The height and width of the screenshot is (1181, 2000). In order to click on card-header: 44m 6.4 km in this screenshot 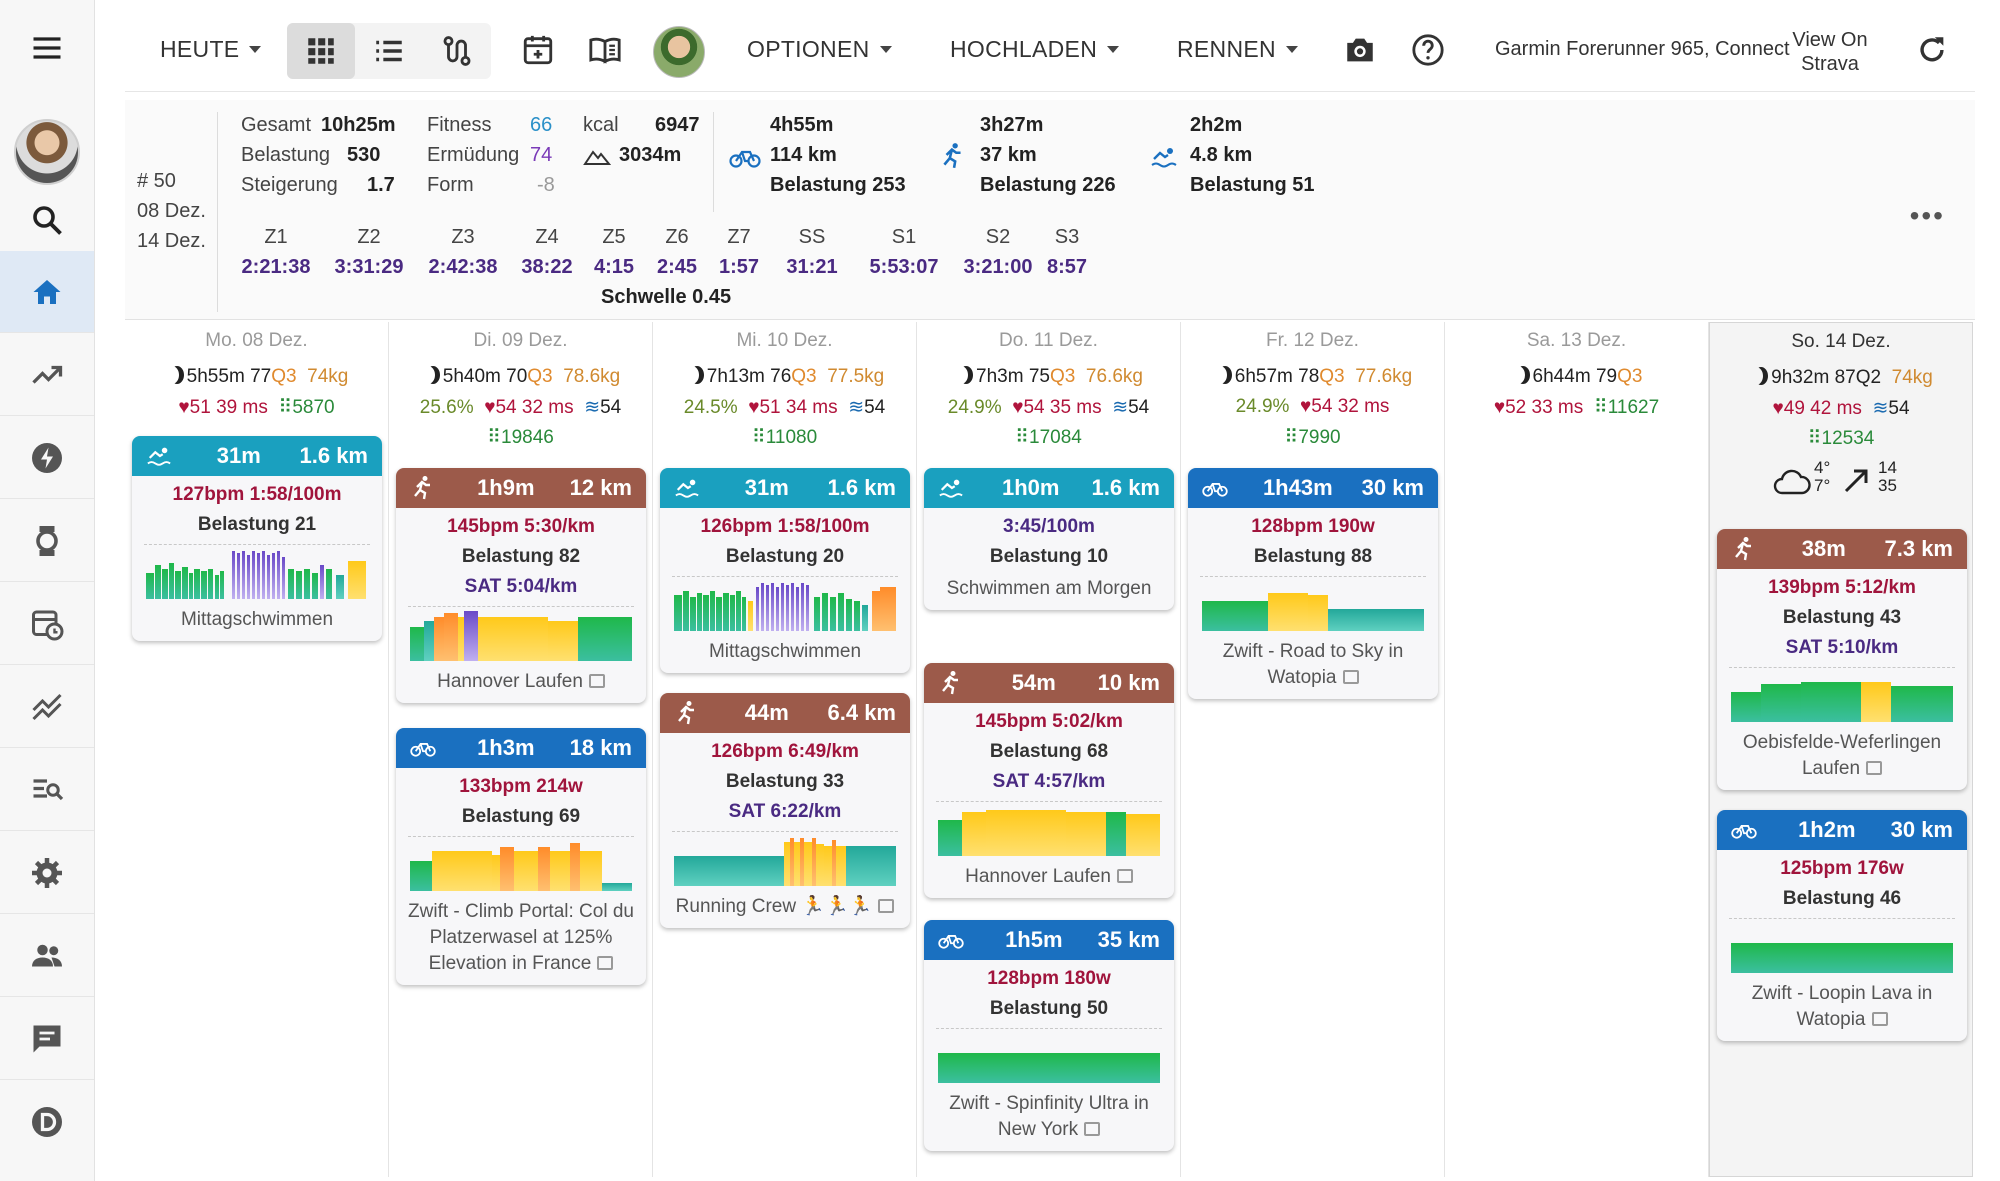, I will do `click(785, 713)`.